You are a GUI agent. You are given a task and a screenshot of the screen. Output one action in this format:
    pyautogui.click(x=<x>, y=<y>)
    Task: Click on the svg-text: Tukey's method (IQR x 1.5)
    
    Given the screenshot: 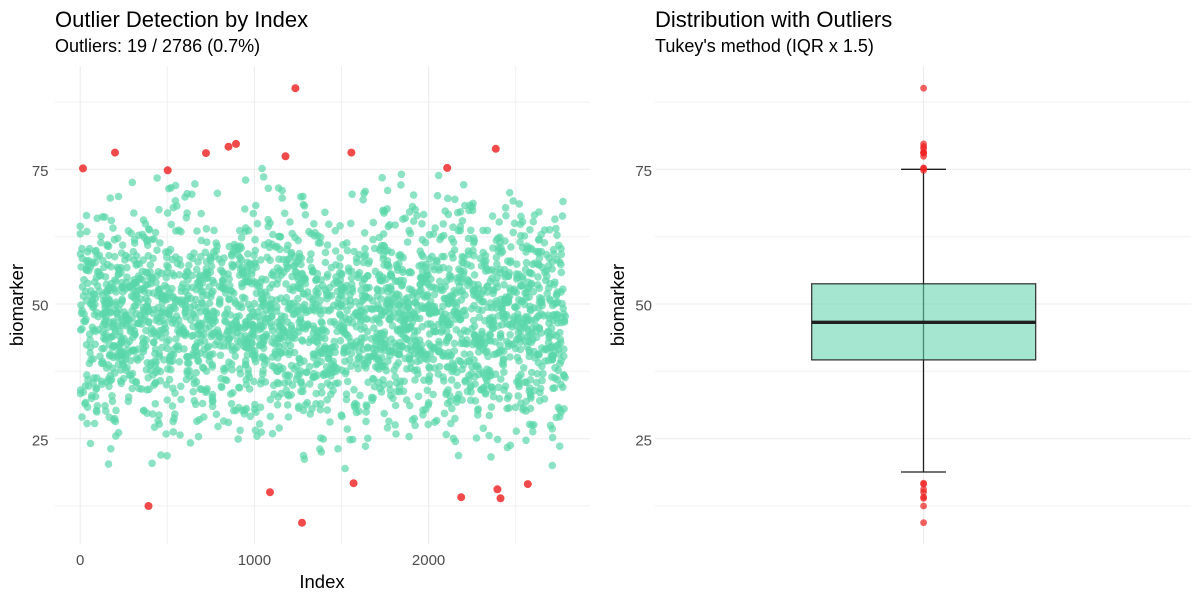 What is the action you would take?
    pyautogui.click(x=764, y=46)
    